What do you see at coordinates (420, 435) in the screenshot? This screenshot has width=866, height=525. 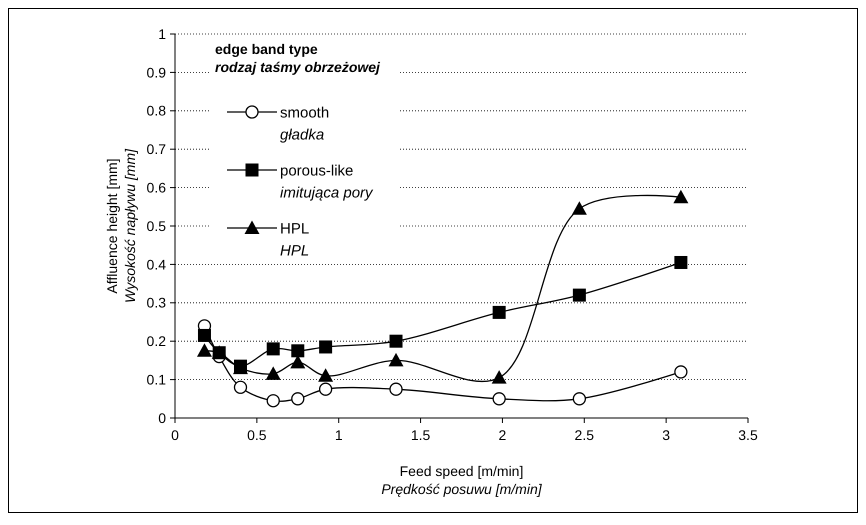 I see `x-tick-label: 1.5` at bounding box center [420, 435].